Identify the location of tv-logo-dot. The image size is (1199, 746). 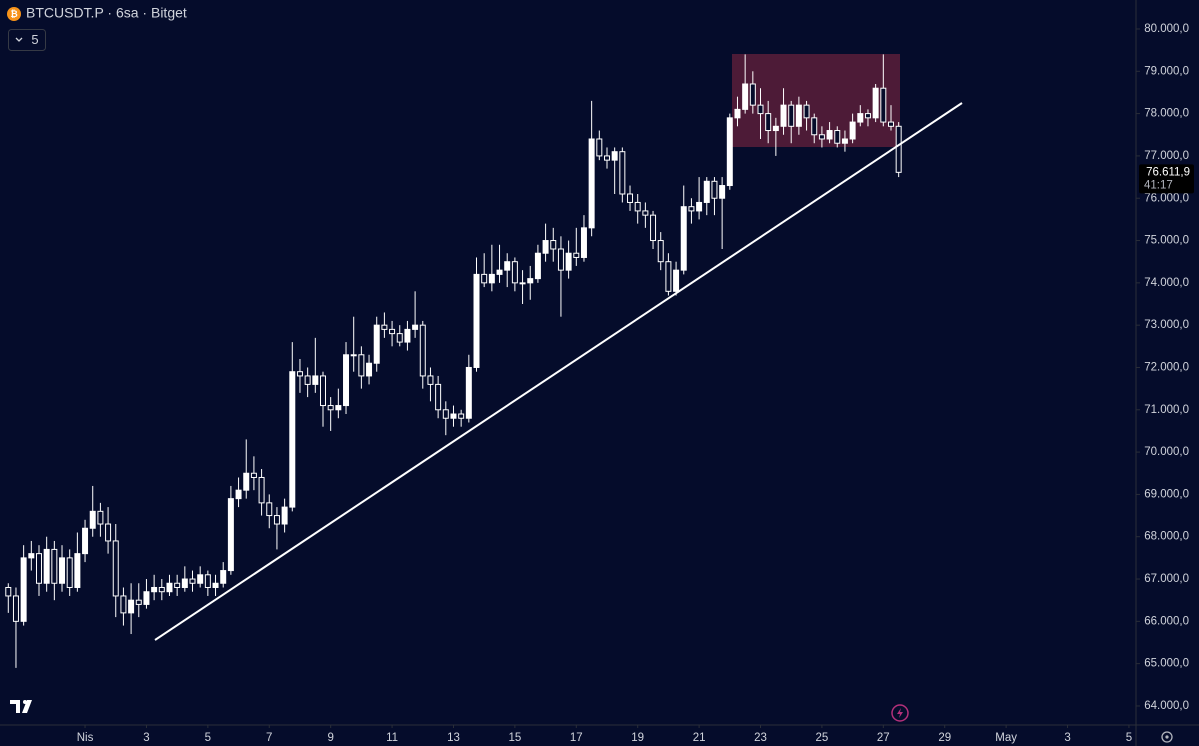
(25, 702).